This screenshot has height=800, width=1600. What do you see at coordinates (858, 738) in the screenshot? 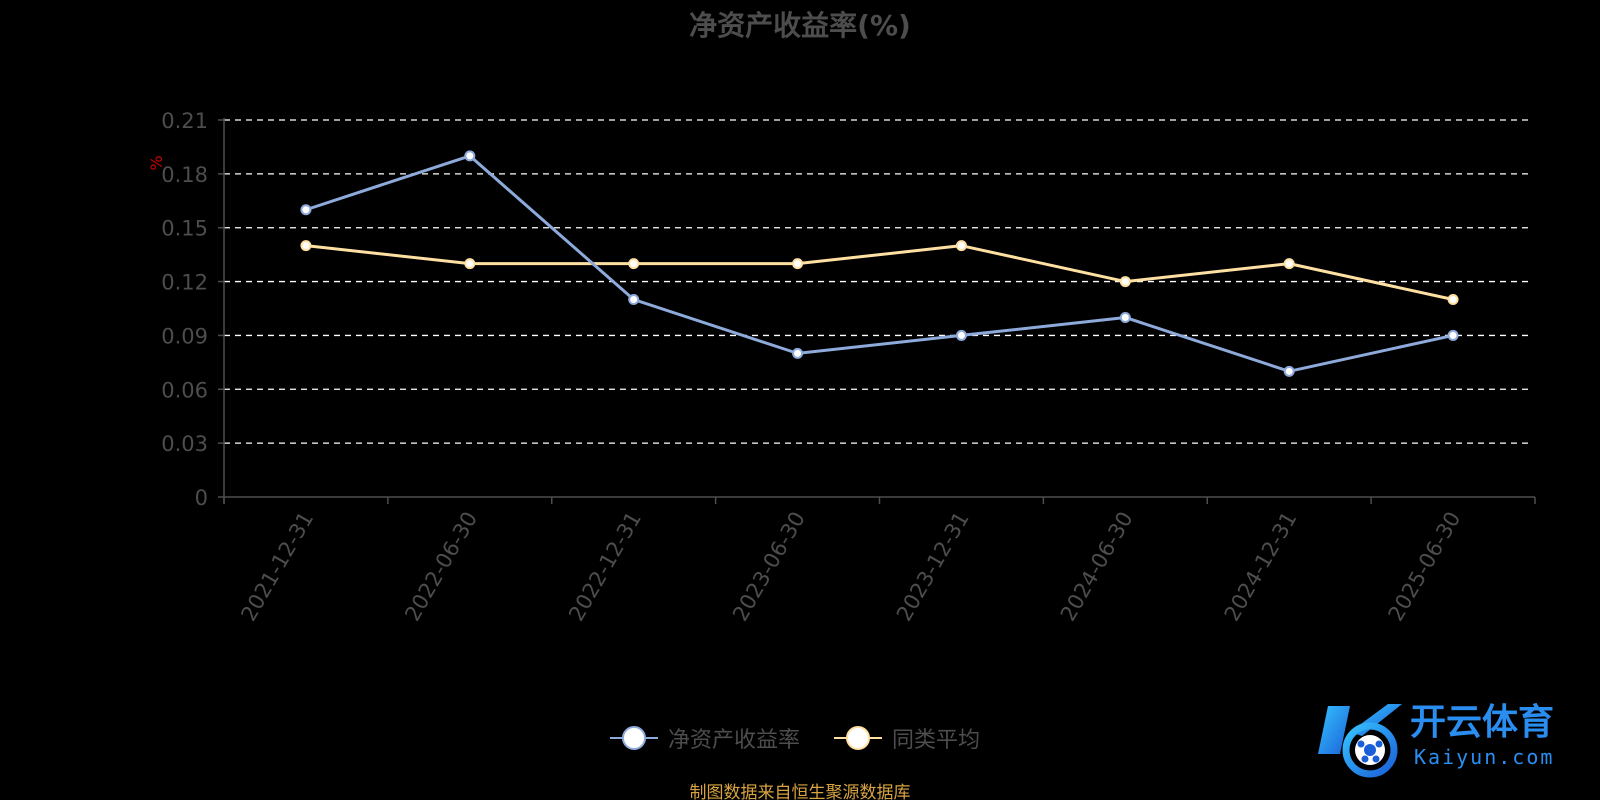
I see `legend-swatch-peer-average` at bounding box center [858, 738].